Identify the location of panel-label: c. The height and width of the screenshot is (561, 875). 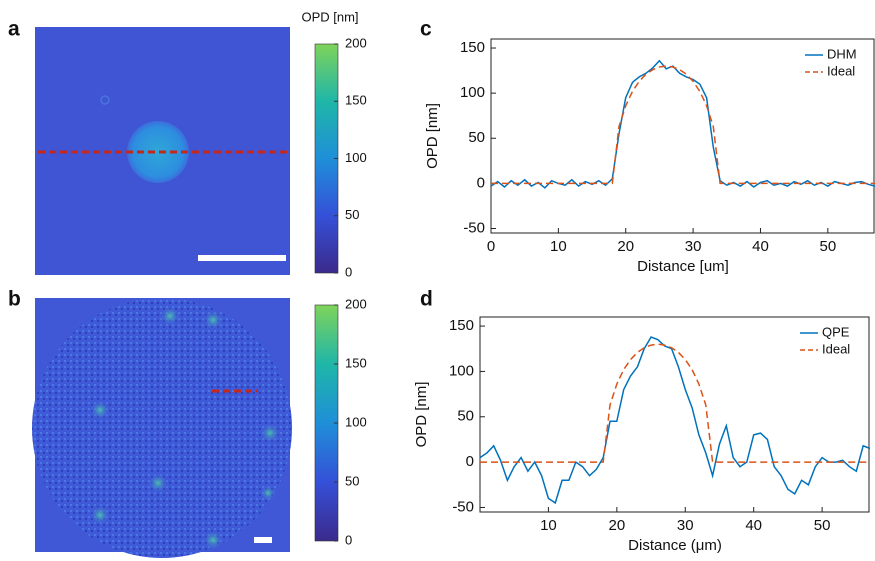
(426, 29).